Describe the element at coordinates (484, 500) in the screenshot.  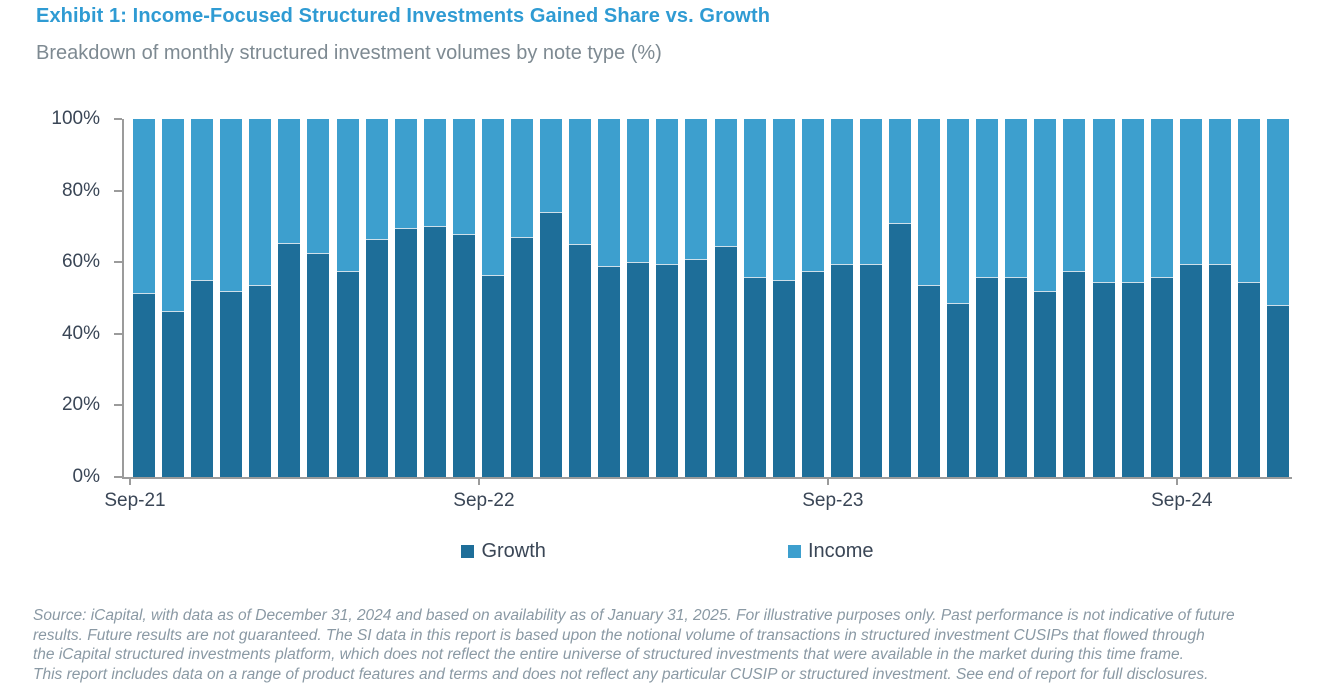
I see `x-axis-label: Sep-22` at that location.